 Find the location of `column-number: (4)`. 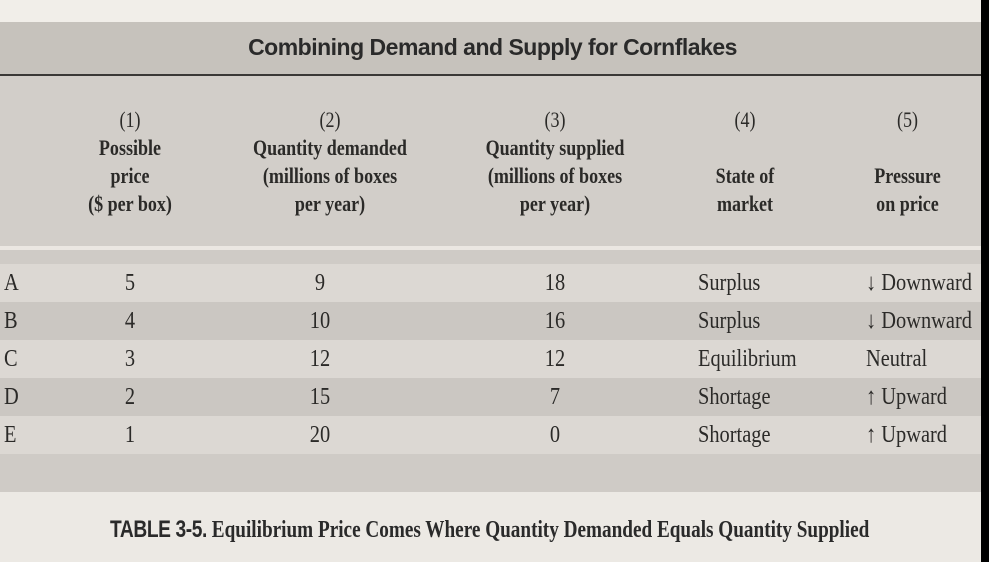

column-number: (4) is located at coordinates (745, 119).